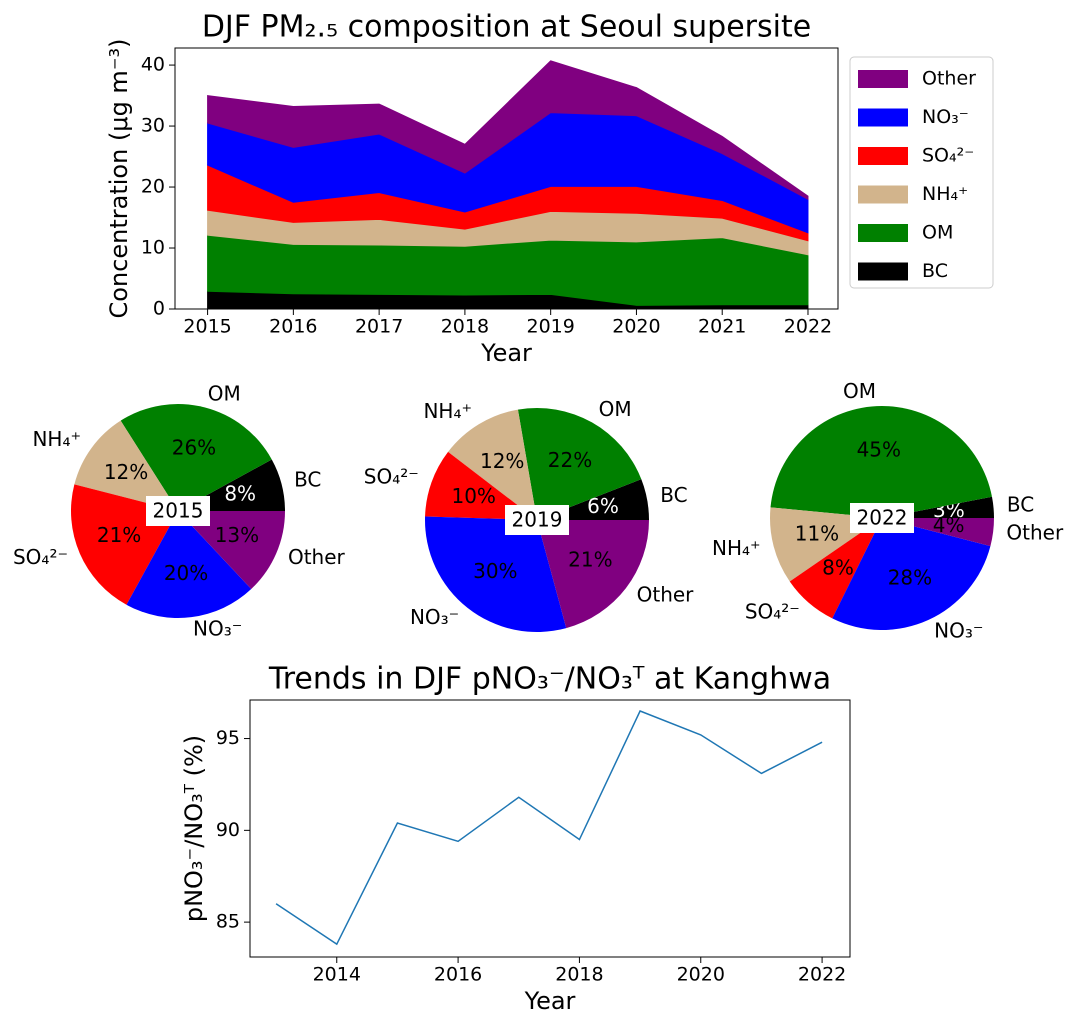 This screenshot has width=1073, height=1013. I want to click on chart-title: Trends in DJF pNO₃⁻/NO₃ᵀ at Kanghwa, so click(549, 679).